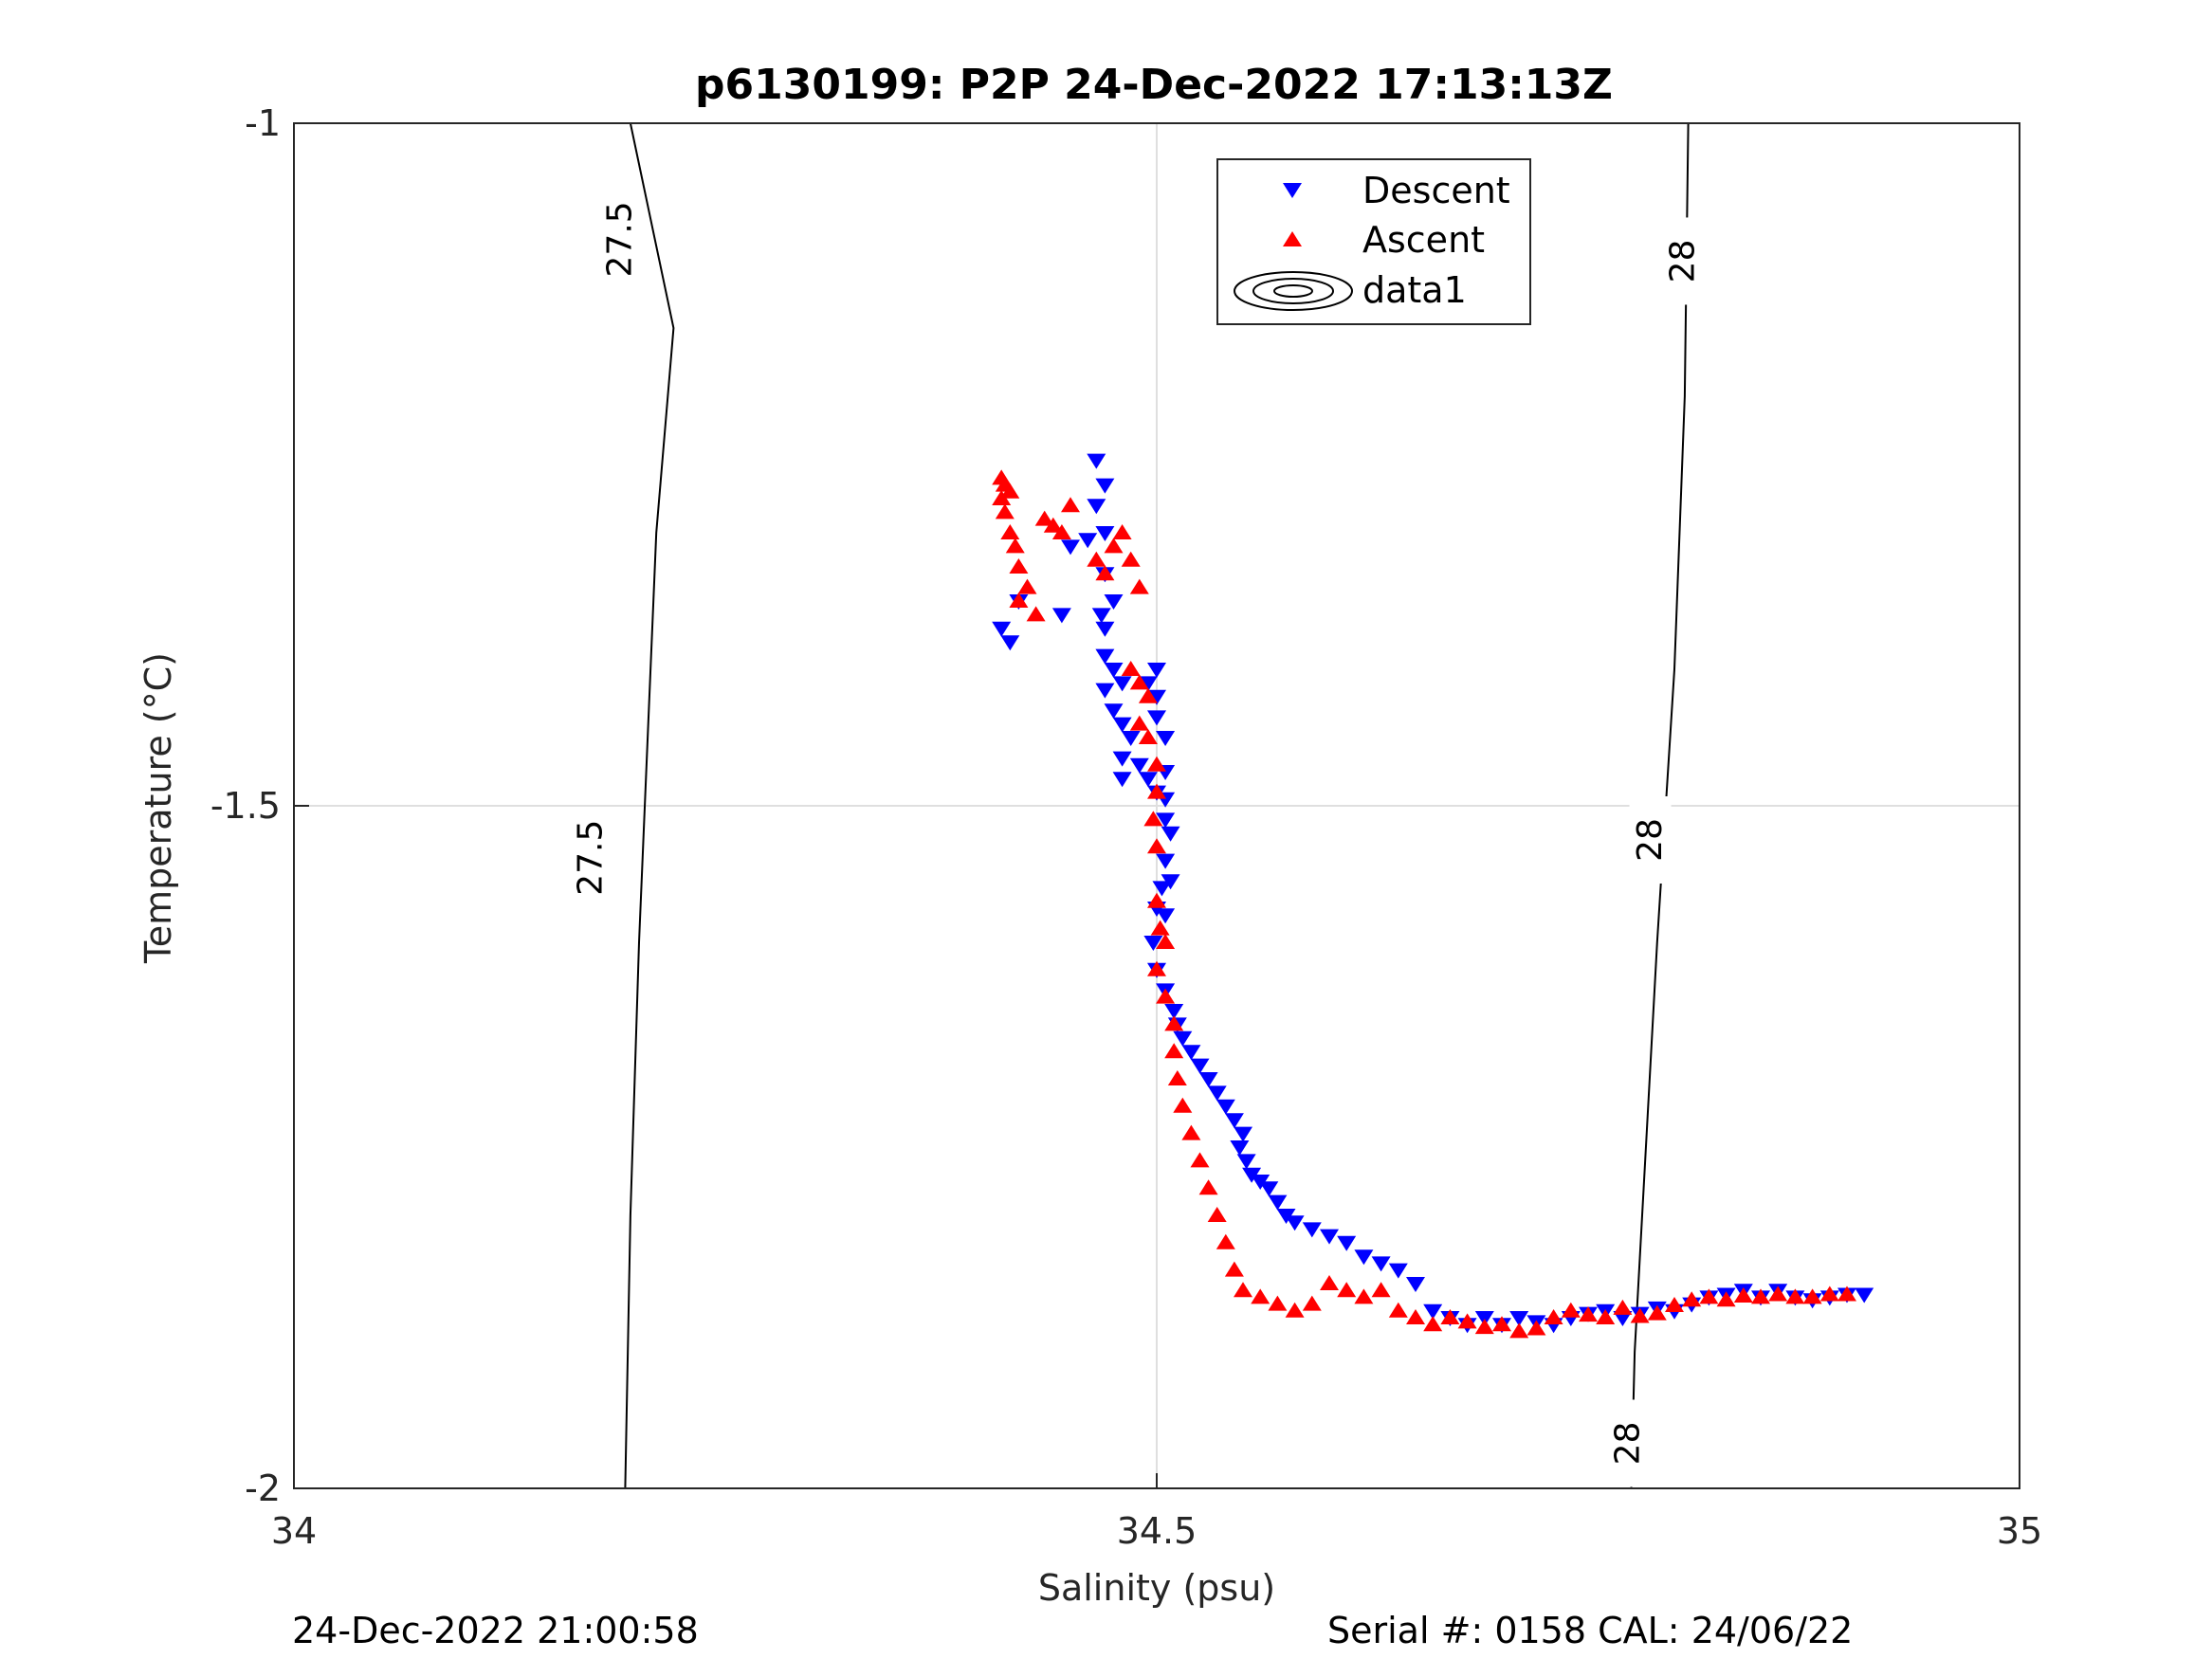  What do you see at coordinates (1414, 290) in the screenshot?
I see `legend-contour-label: data1` at bounding box center [1414, 290].